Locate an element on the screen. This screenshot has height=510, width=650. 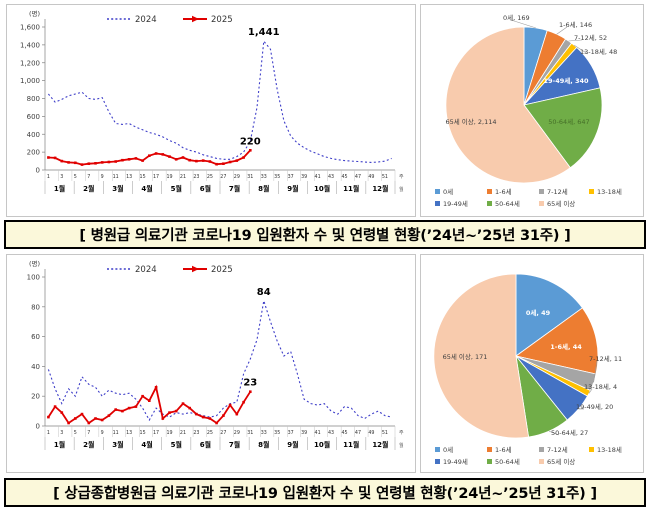
svg-text: 220 is located at coordinates (250, 141).